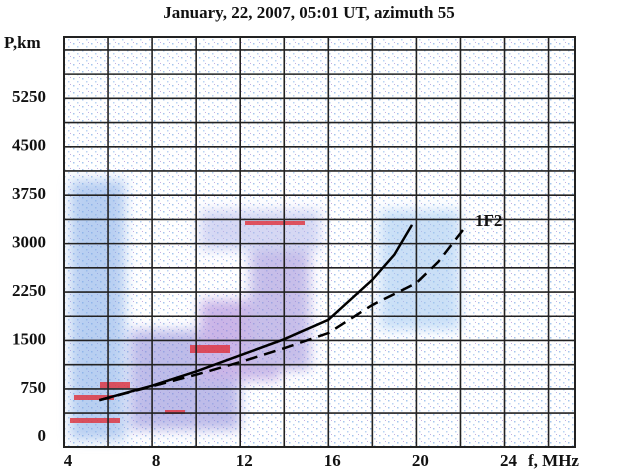  I want to click on y-tick-label: 5250, so click(29, 96).